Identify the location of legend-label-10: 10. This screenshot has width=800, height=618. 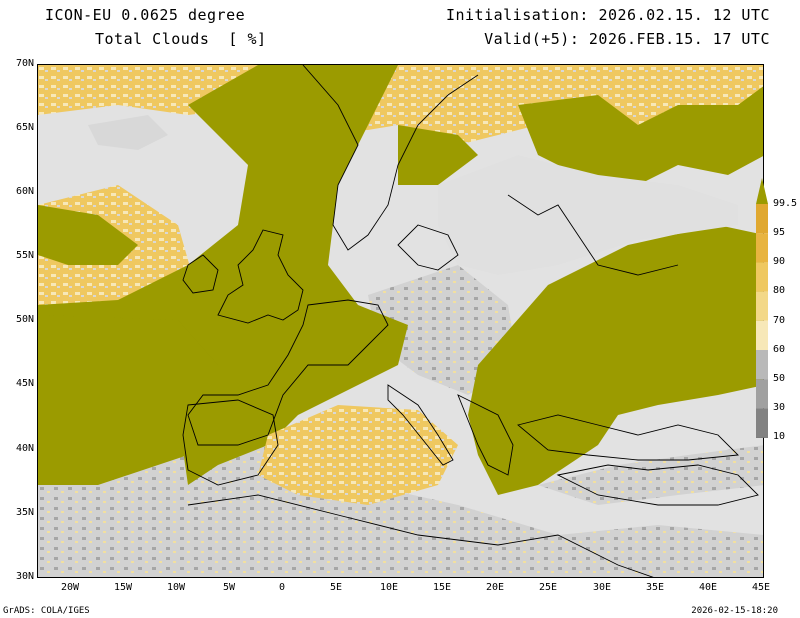
(779, 436).